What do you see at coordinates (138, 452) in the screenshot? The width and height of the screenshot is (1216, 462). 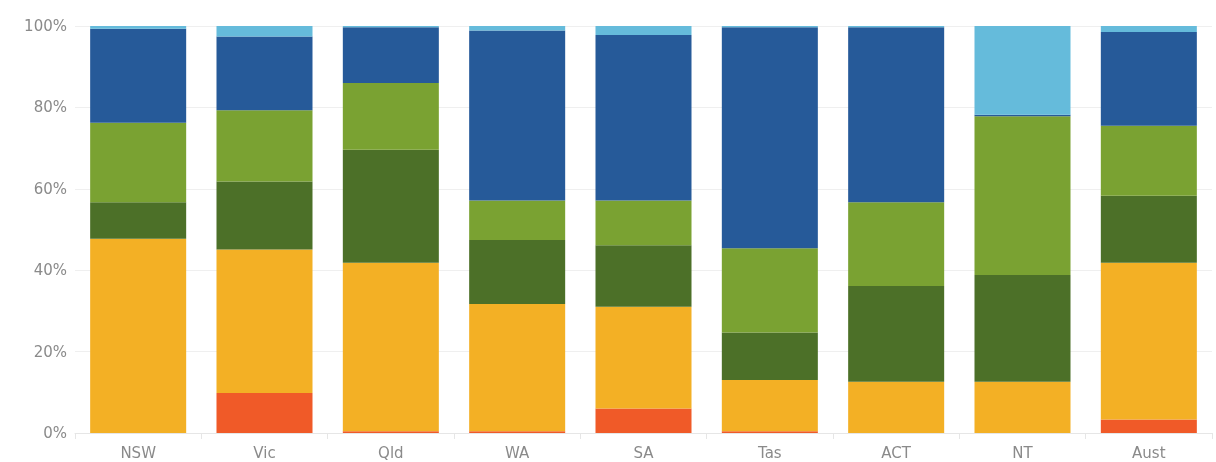 I see `x-tick-label: NSW` at bounding box center [138, 452].